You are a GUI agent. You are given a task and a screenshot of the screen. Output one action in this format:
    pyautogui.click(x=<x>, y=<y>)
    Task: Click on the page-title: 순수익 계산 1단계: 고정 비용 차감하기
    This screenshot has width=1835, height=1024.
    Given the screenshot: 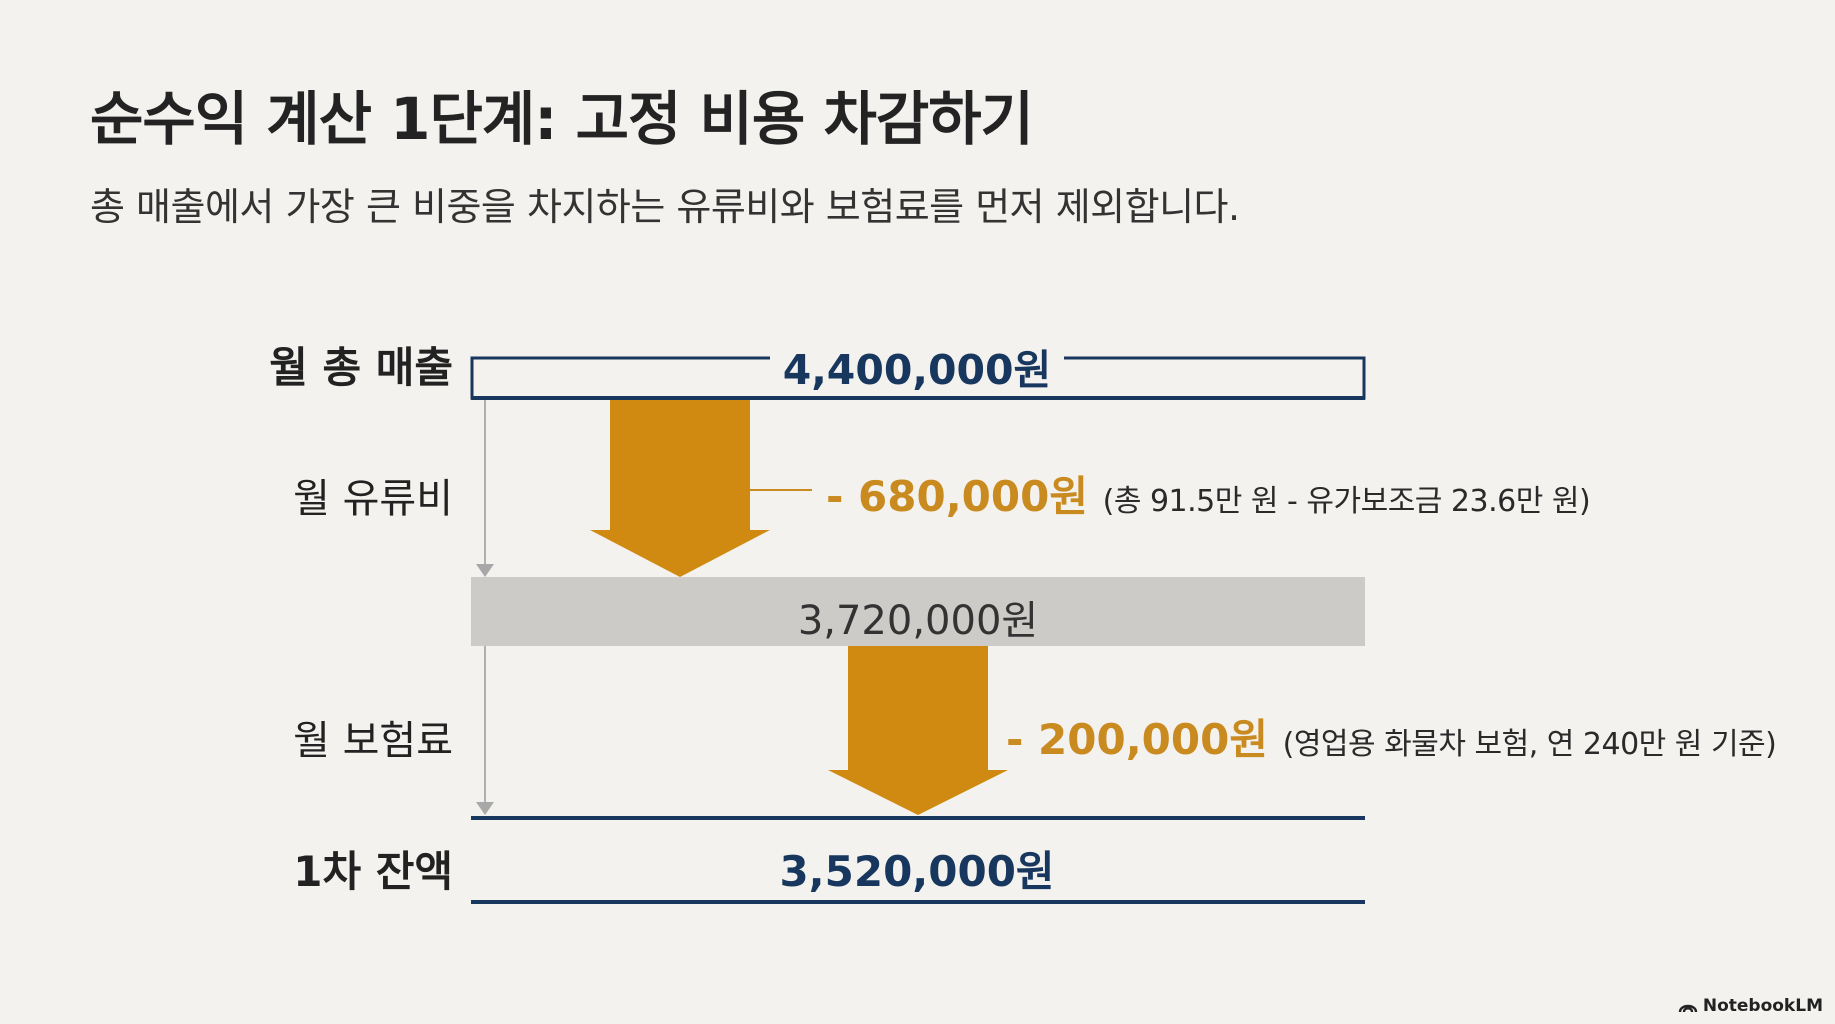 What is the action you would take?
    pyautogui.click(x=562, y=119)
    